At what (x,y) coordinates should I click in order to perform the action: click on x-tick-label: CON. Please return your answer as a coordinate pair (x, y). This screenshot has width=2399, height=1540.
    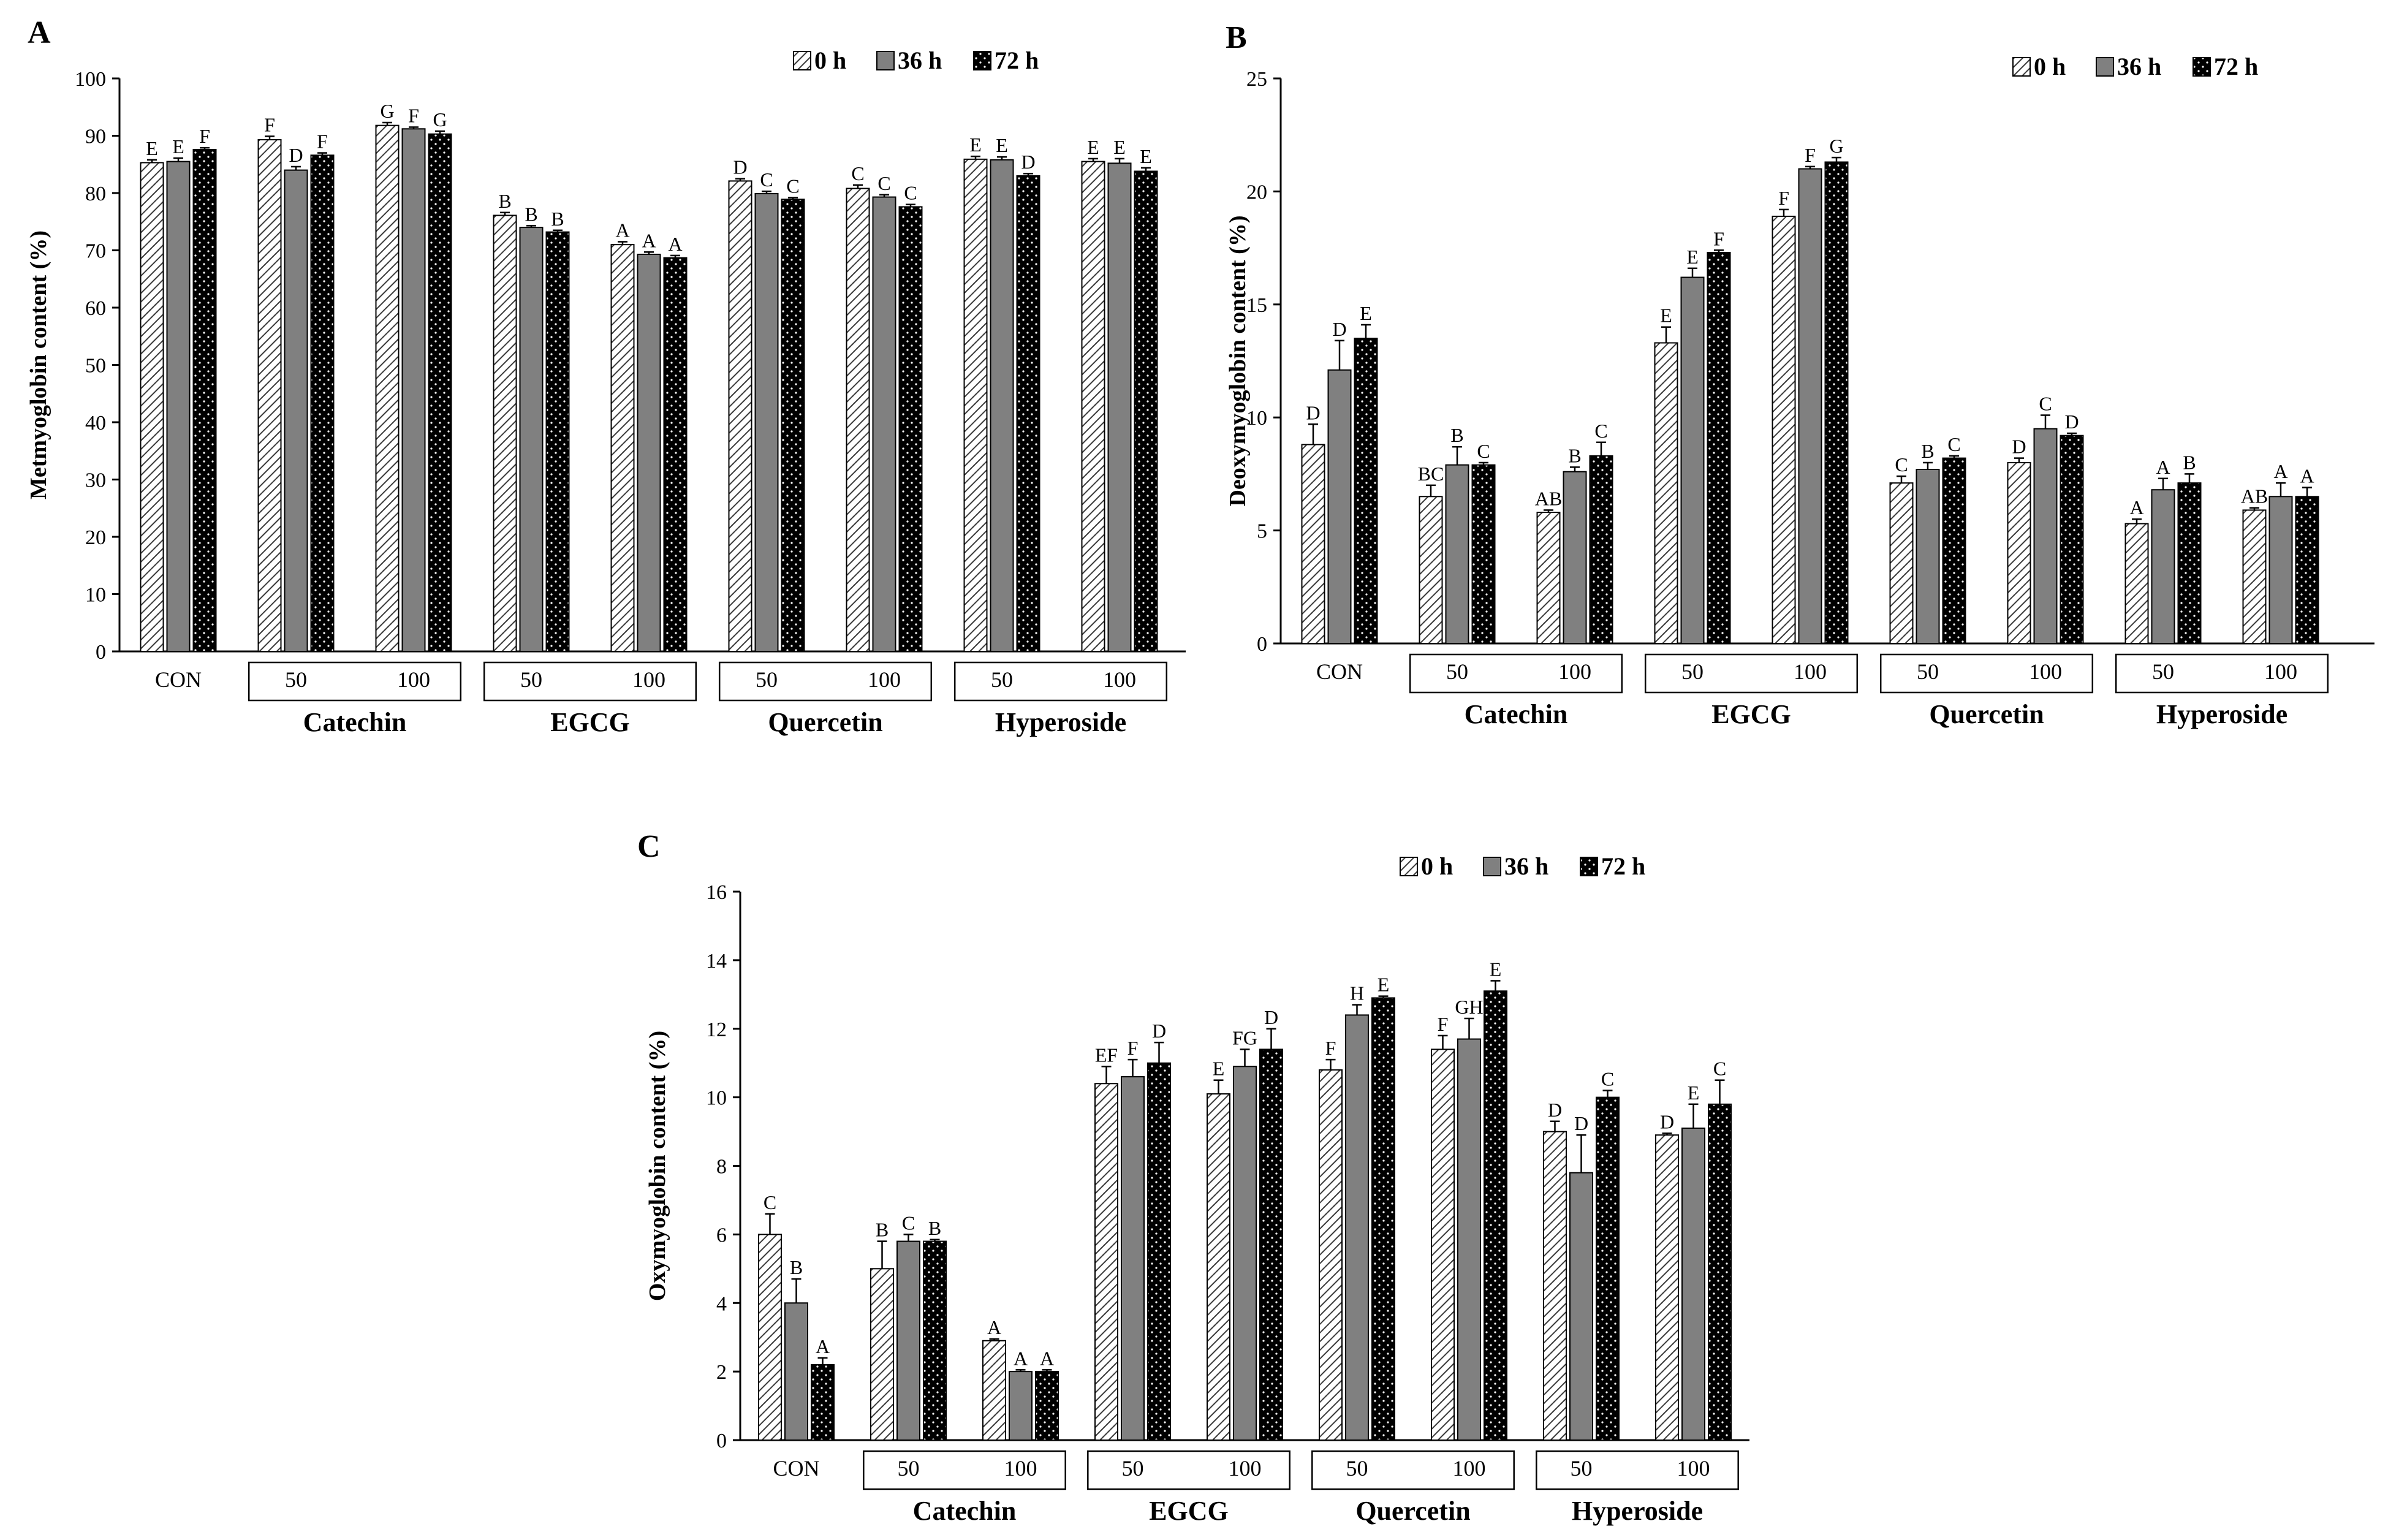
    Looking at the image, I should click on (1339, 671).